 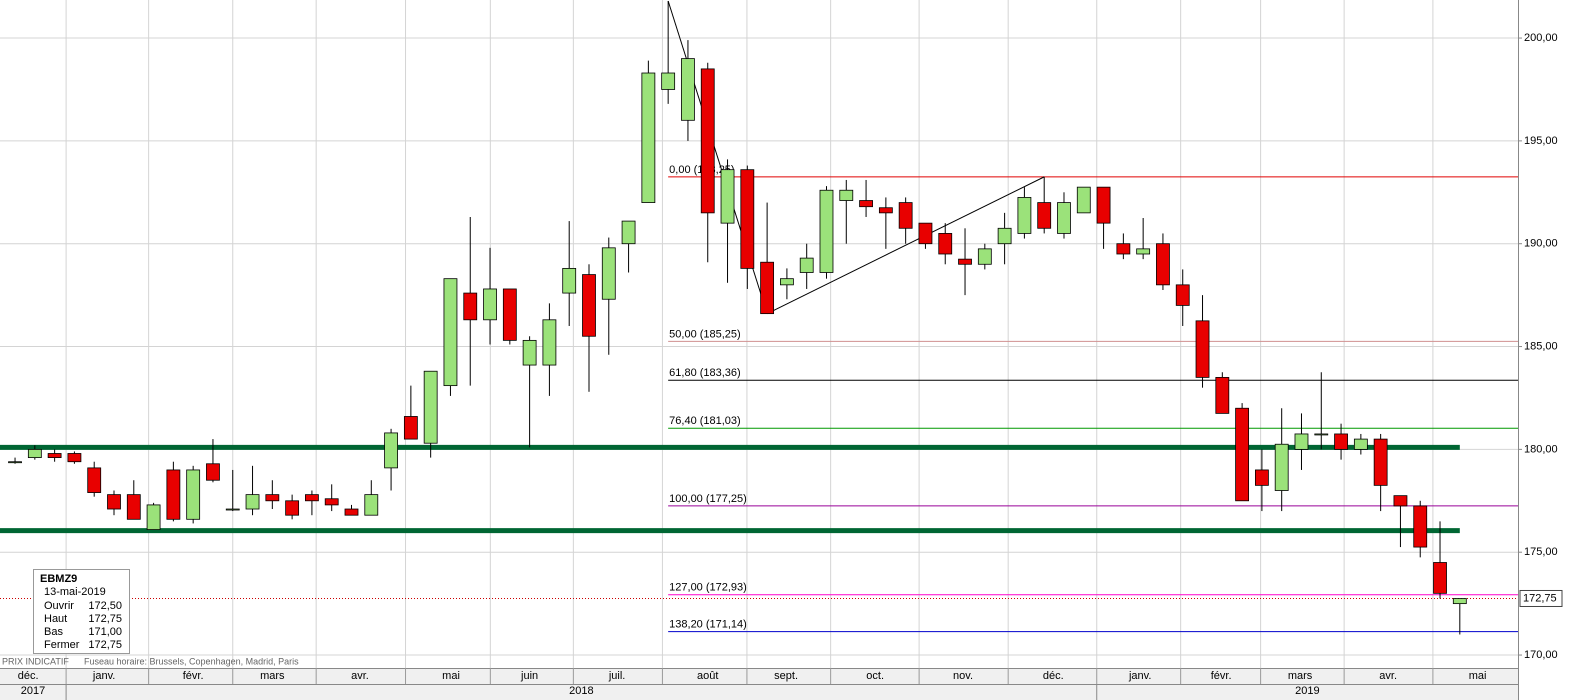 What do you see at coordinates (786, 676) in the screenshot?
I see `x-tick-label: sept.` at bounding box center [786, 676].